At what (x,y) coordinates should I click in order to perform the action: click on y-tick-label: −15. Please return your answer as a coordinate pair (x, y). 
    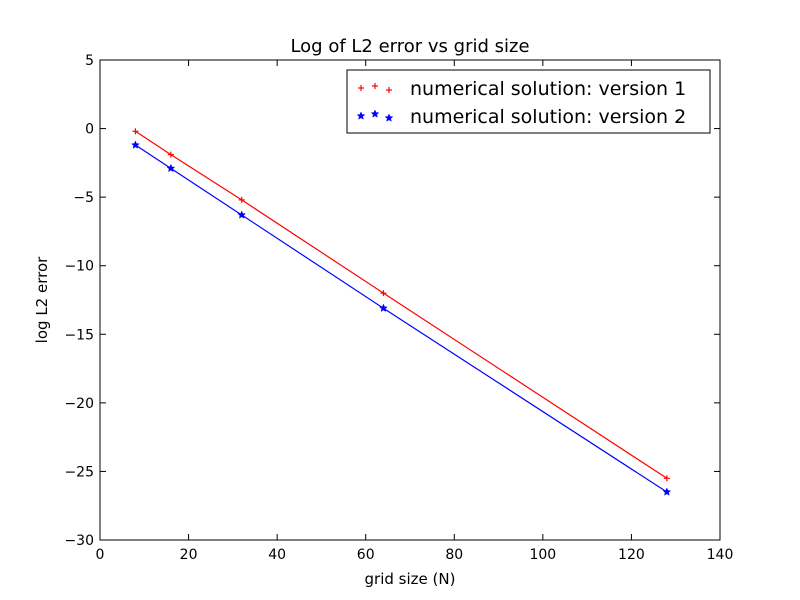
    Looking at the image, I should click on (79, 335).